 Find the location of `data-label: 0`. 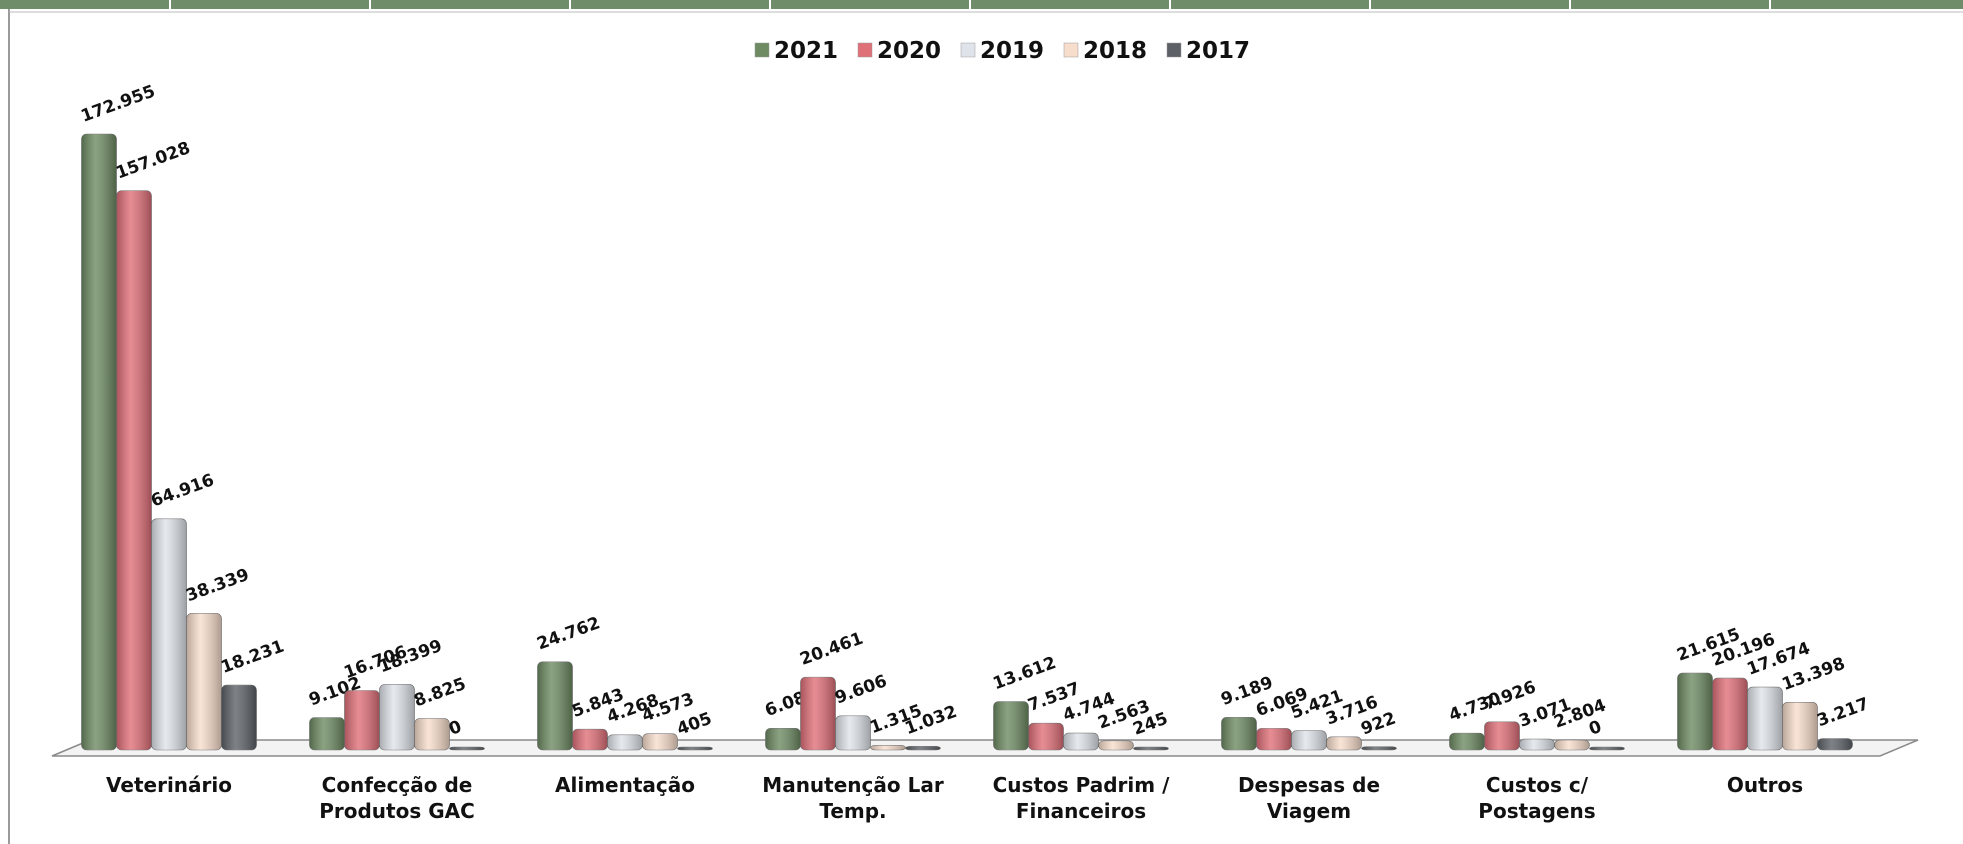

data-label: 0 is located at coordinates (1595, 728).